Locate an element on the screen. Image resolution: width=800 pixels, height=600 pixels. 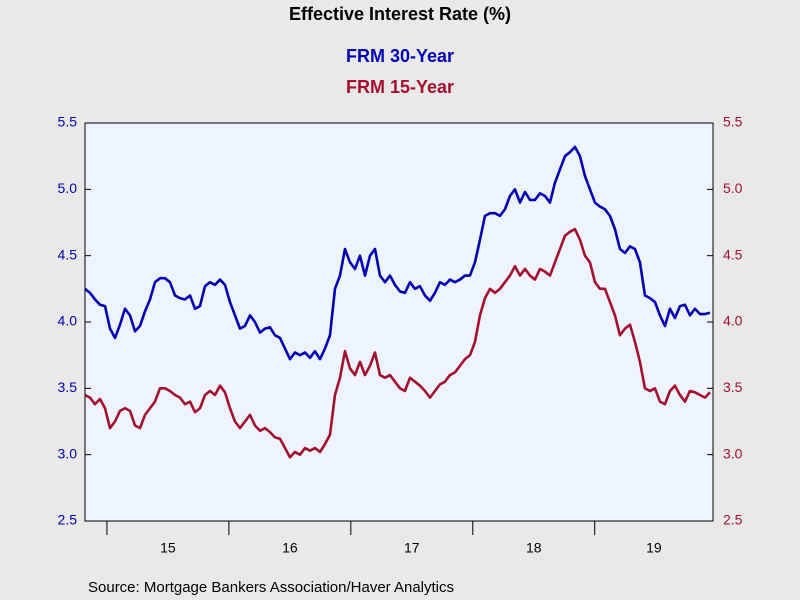
y-tick-label: 2.5 is located at coordinates (68, 520).